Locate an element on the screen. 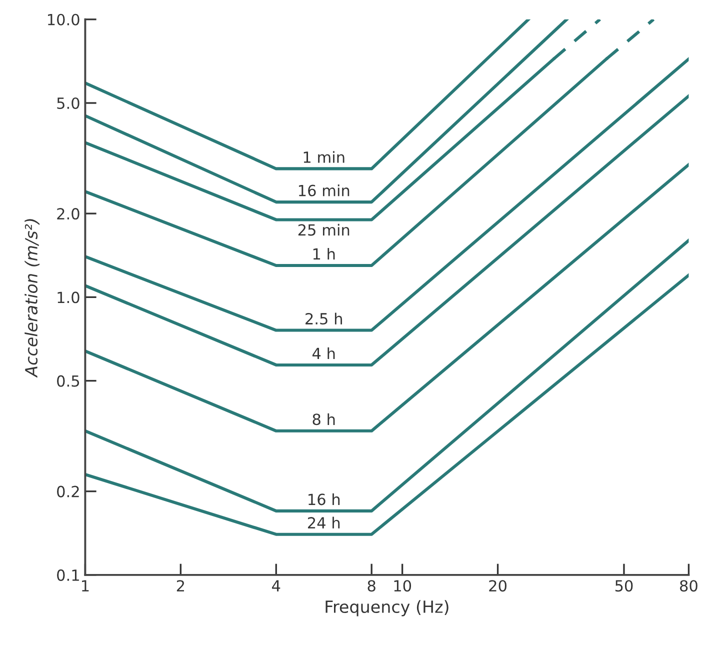 The width and height of the screenshot is (710, 646). x-tick-label: 2 is located at coordinates (180, 586).